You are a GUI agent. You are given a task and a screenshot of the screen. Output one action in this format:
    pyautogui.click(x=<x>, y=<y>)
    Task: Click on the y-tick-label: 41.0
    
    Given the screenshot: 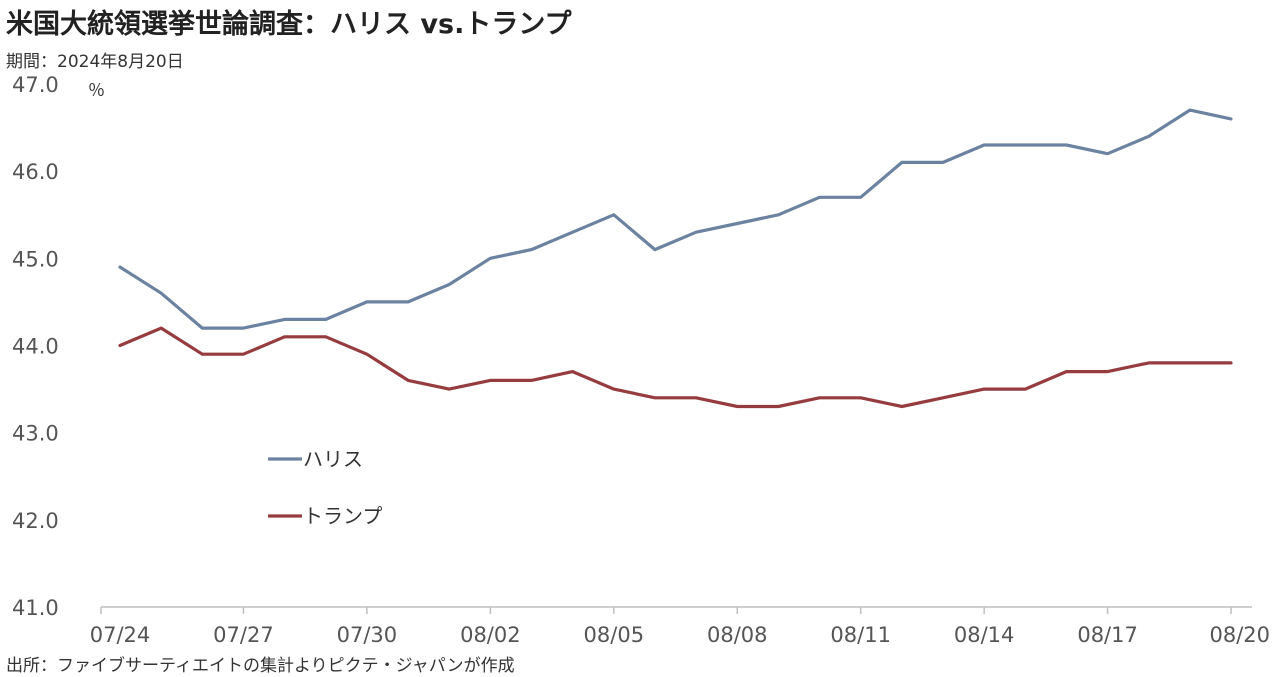 What is the action you would take?
    pyautogui.click(x=35, y=608)
    